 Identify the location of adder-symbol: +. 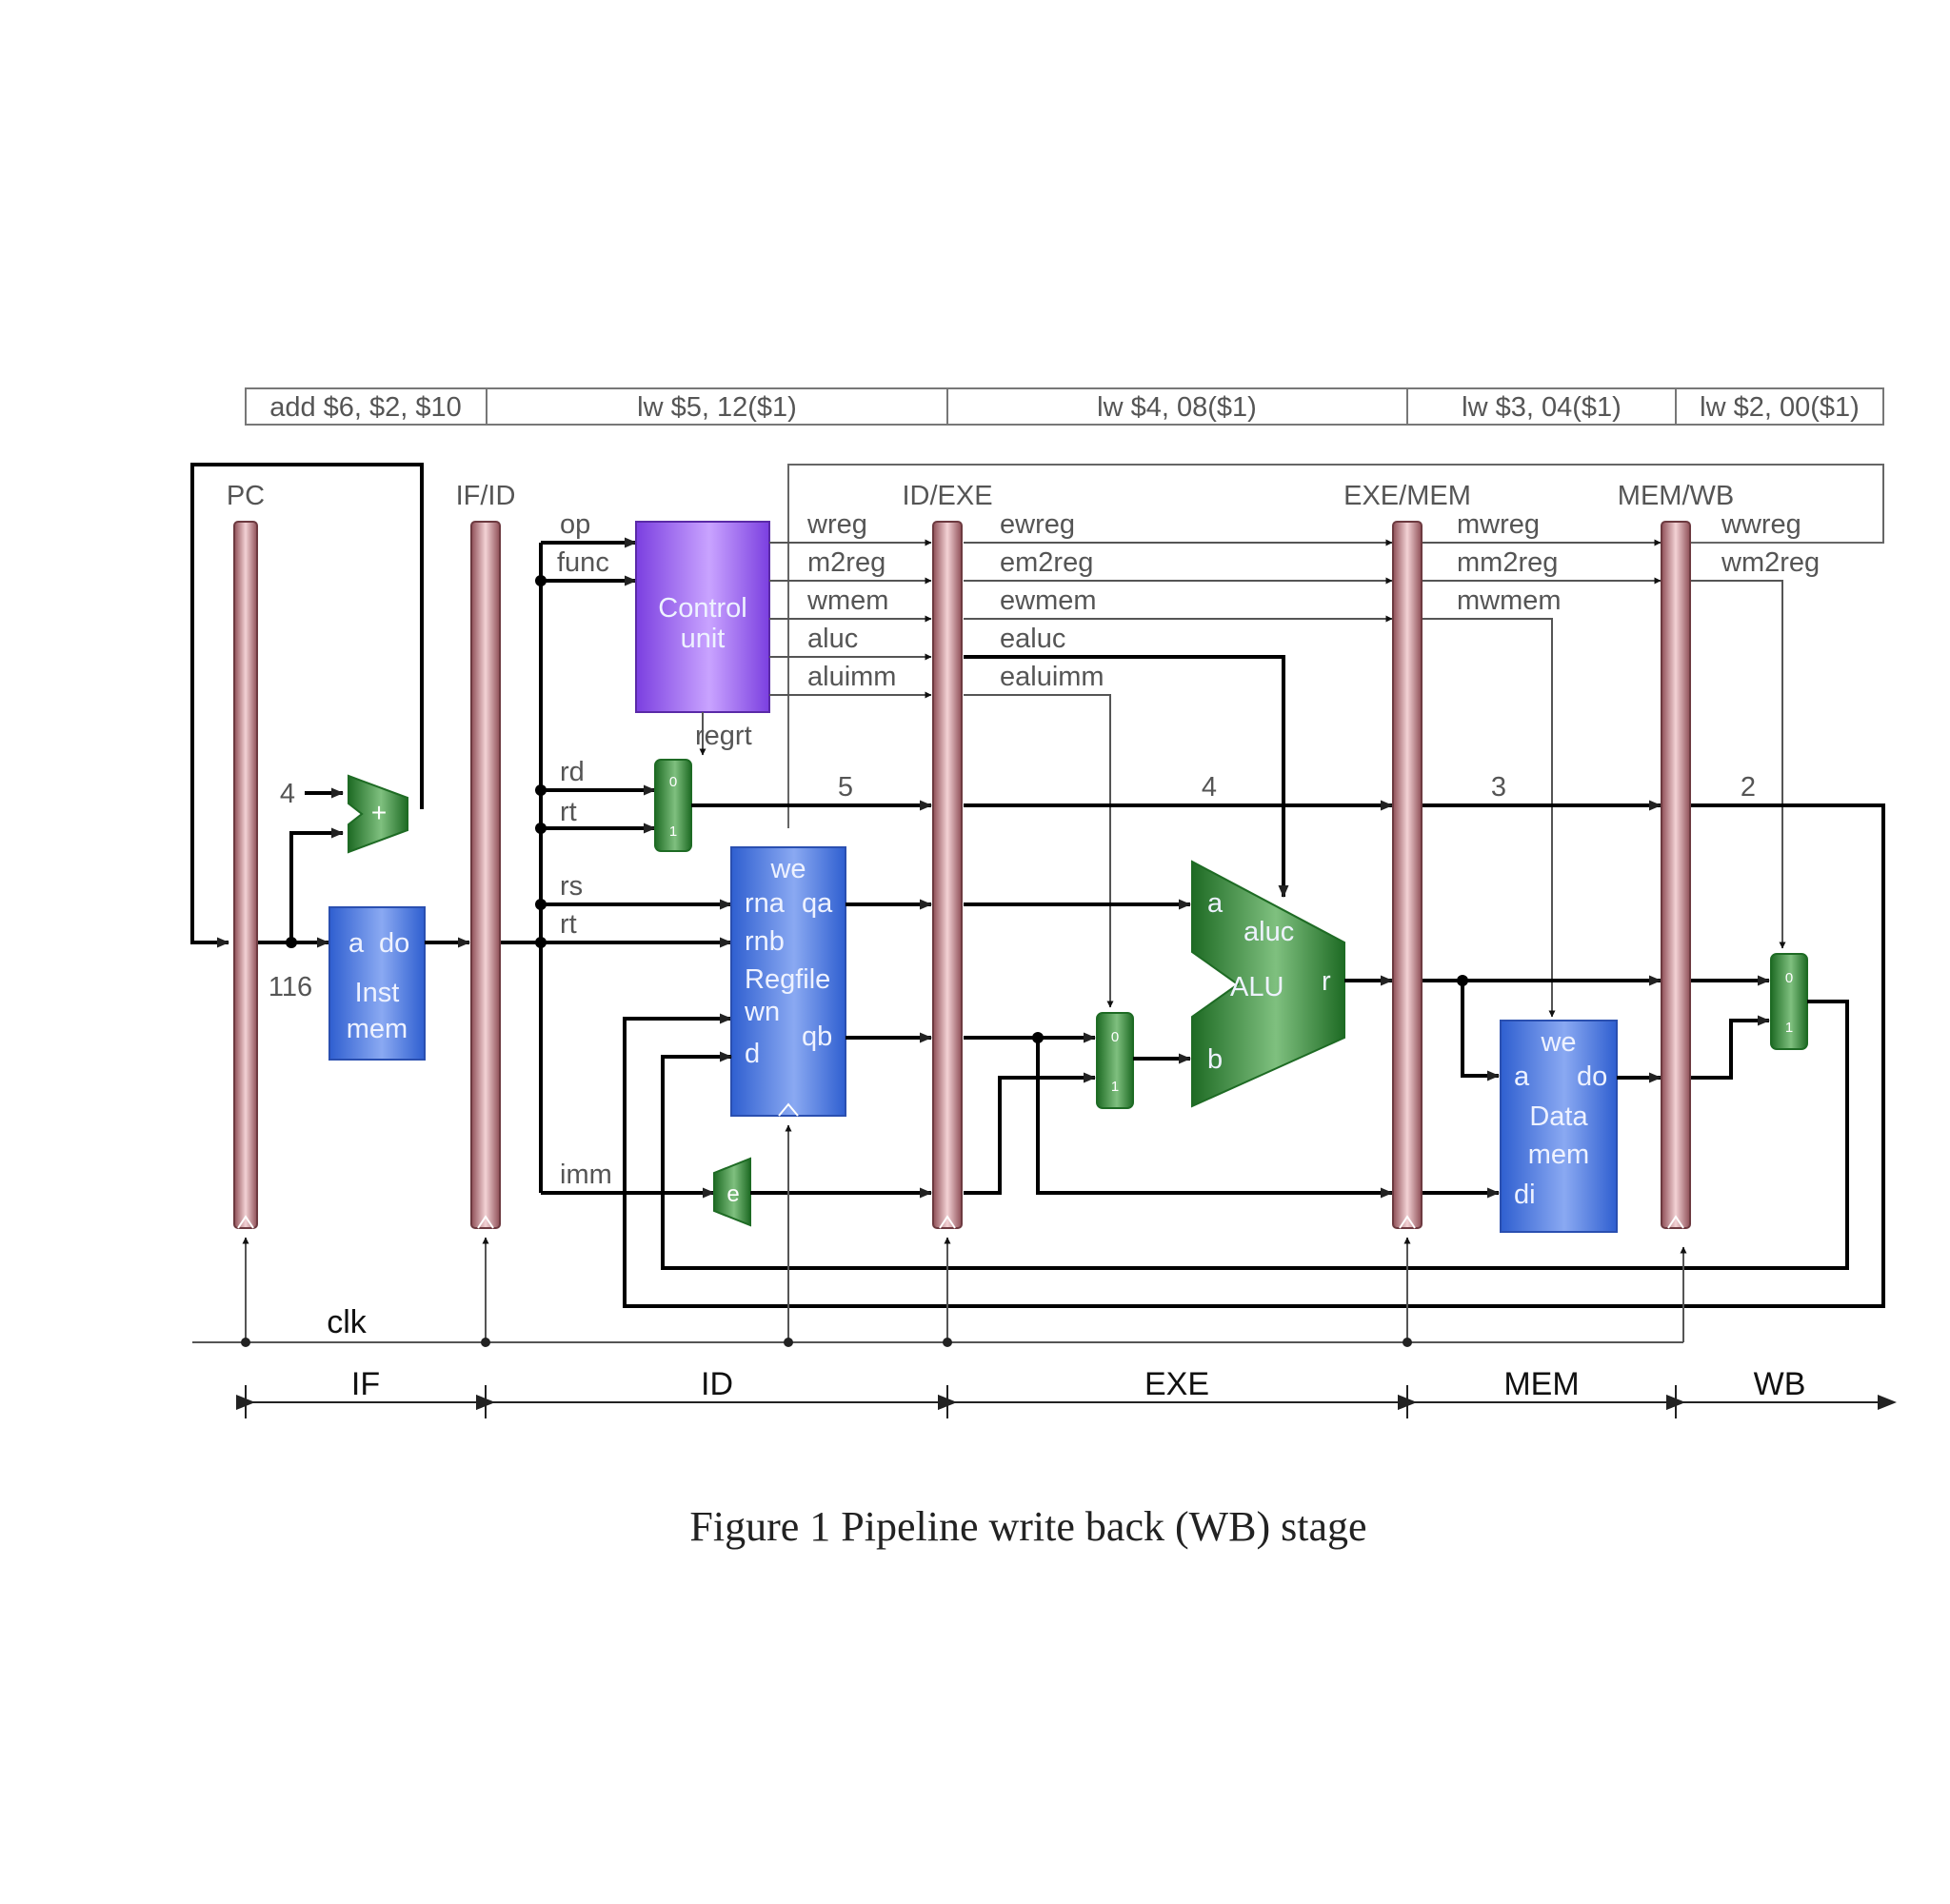
(379, 812).